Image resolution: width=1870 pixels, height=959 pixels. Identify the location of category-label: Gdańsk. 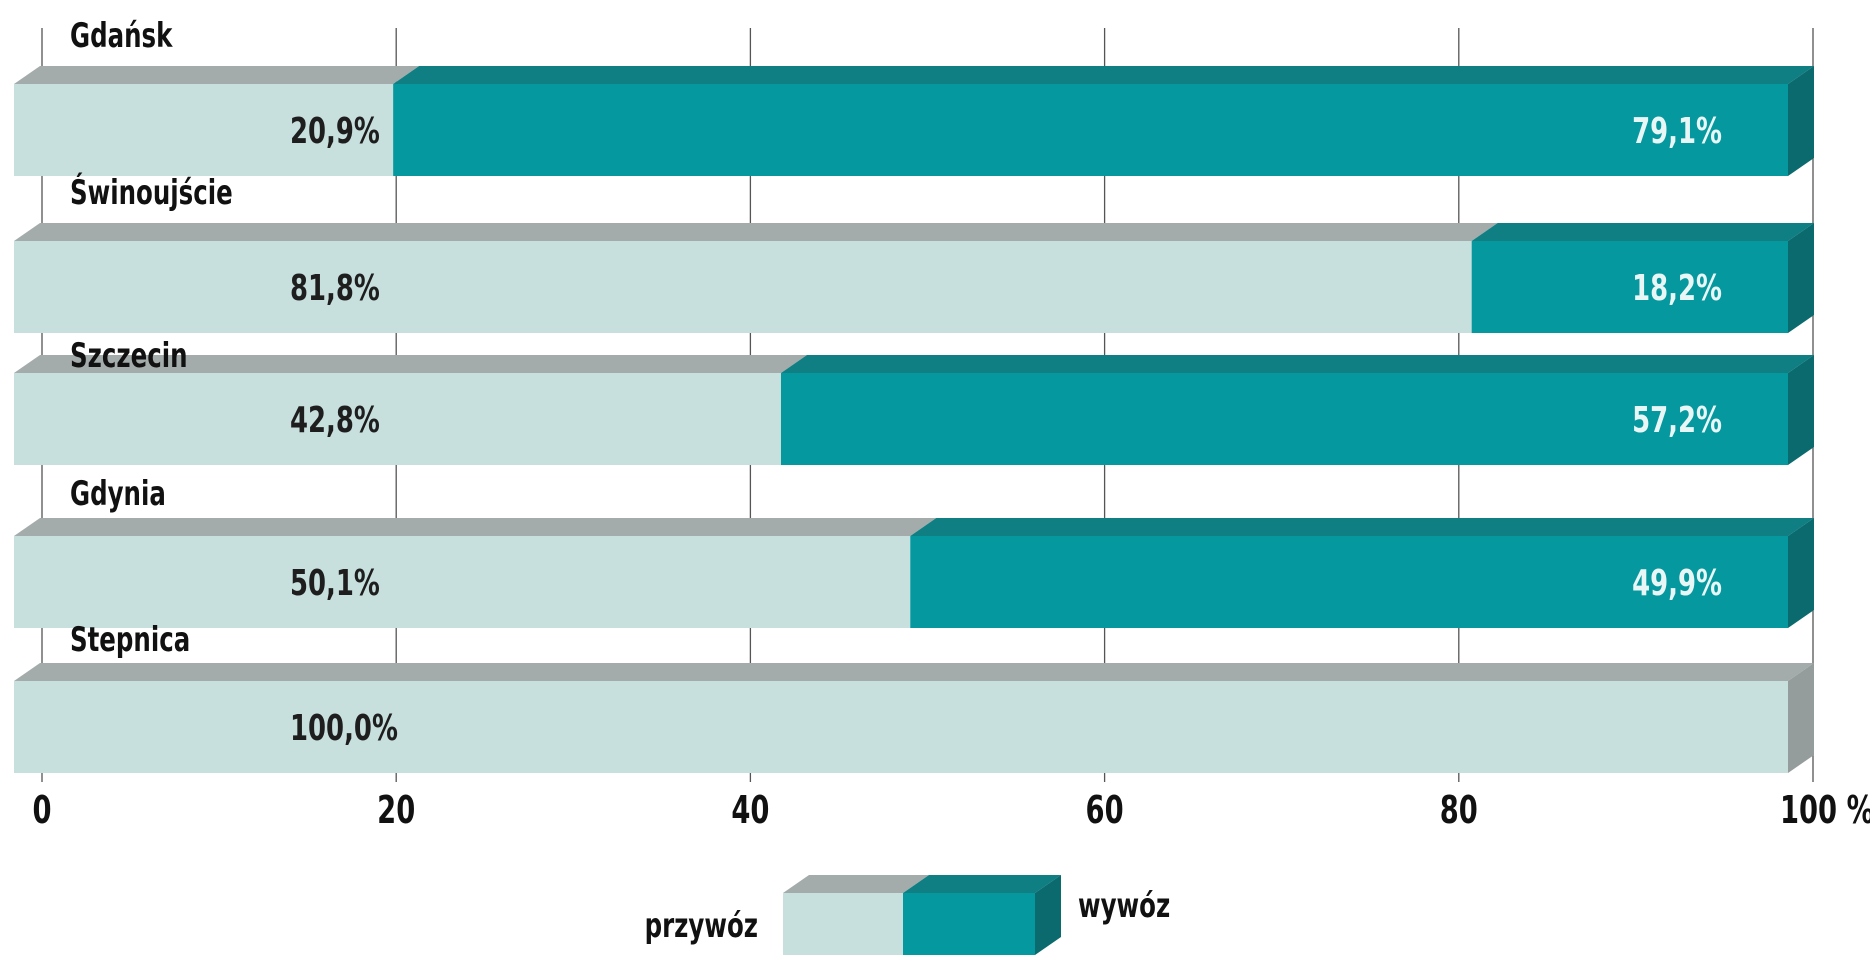
(121, 35).